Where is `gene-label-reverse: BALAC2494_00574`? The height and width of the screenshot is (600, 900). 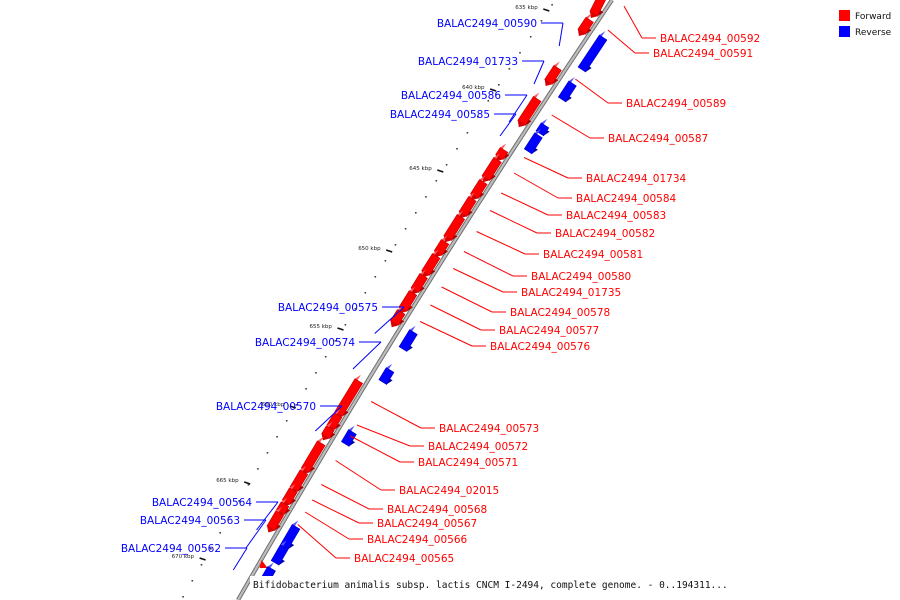
gene-label-reverse: BALAC2494_00574 is located at coordinates (318, 353).